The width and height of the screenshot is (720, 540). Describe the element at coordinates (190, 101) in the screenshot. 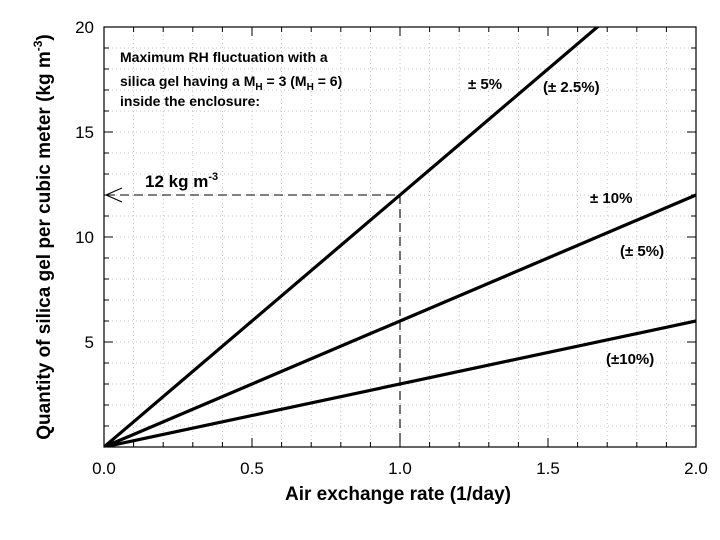

I see `info-line-3: inside the enclosure:` at that location.